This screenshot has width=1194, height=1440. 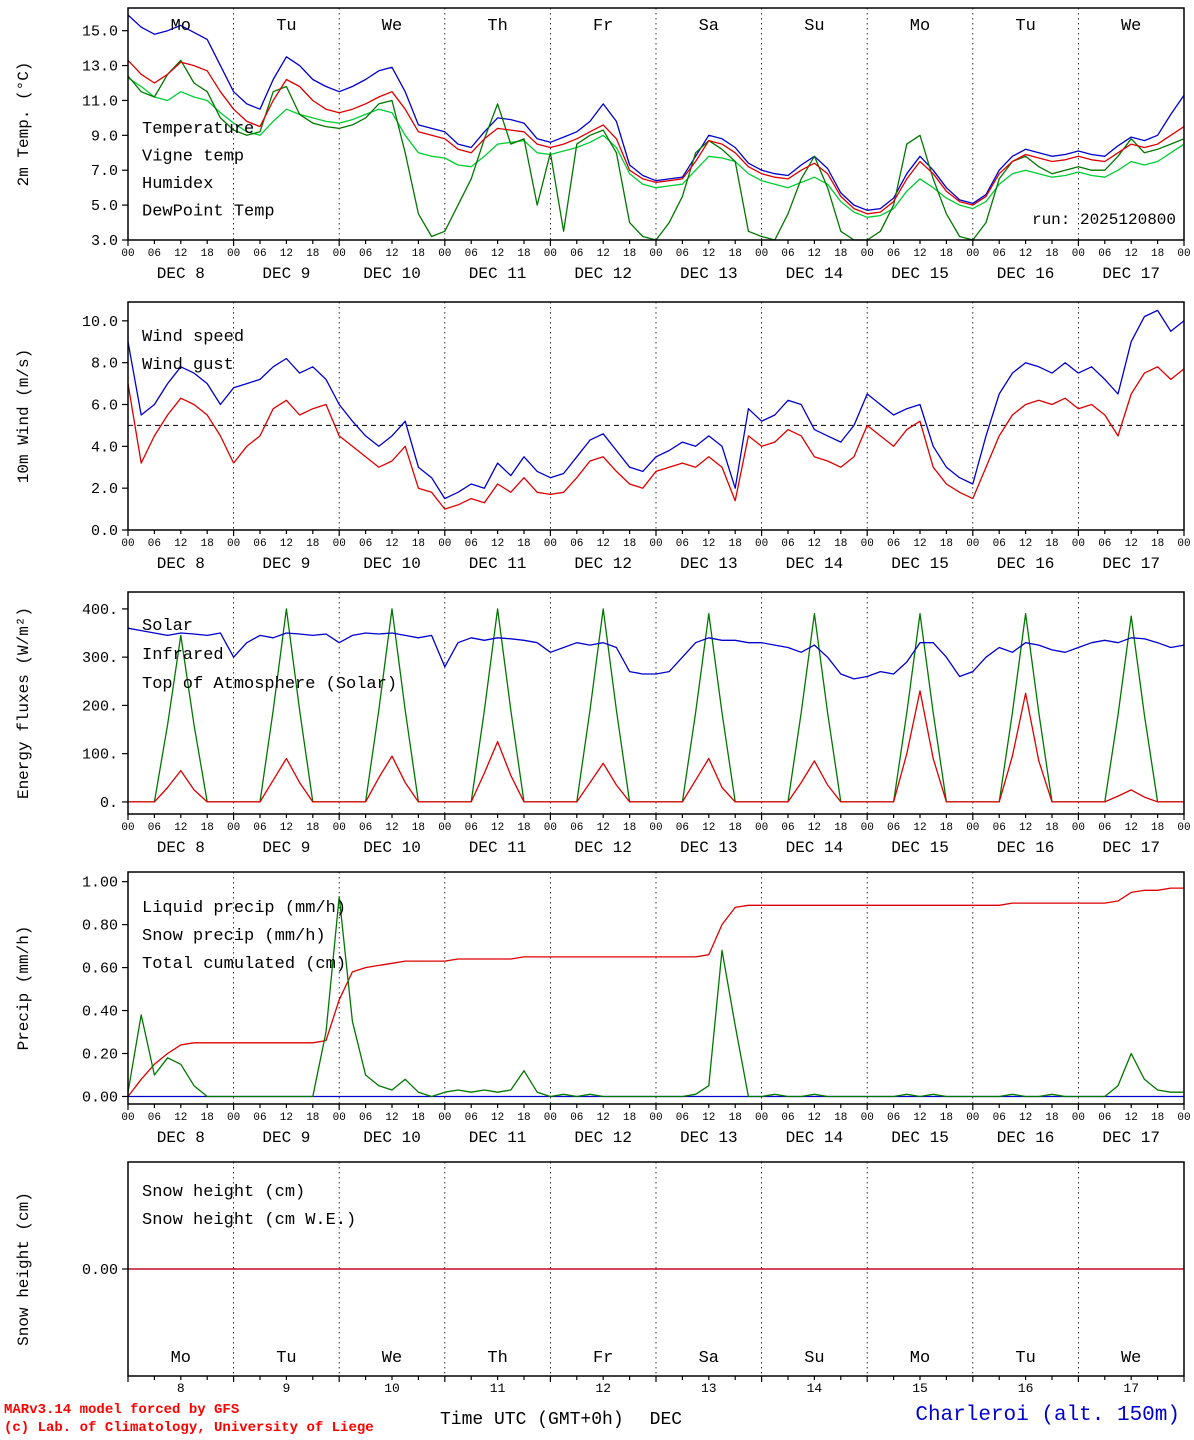 I want to click on date-number-label: 13, so click(x=709, y=1388).